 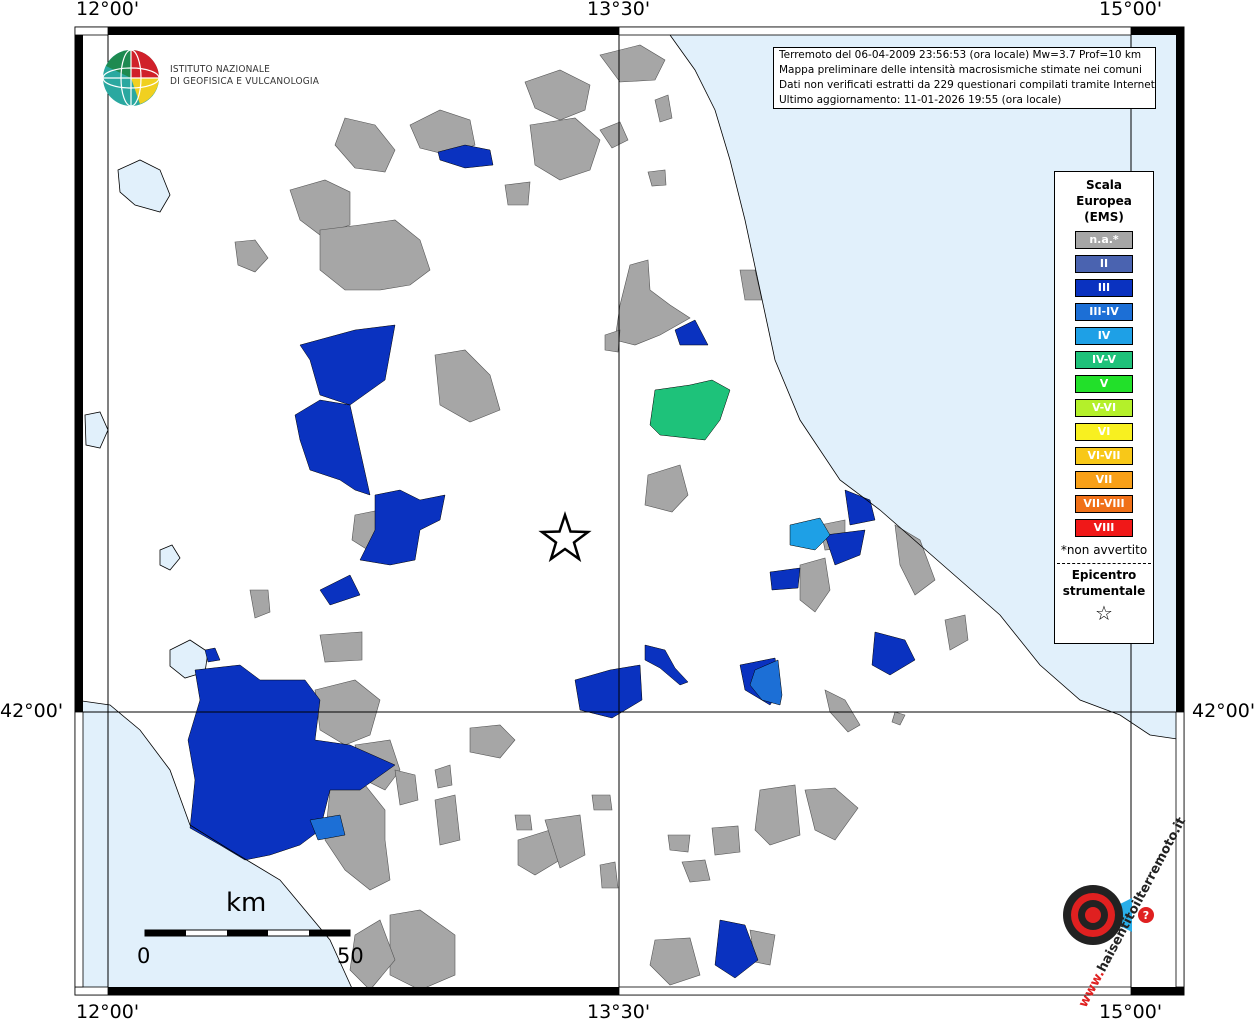 I want to click on lon-label-bottom-2: 13°30', so click(x=619, y=1012).